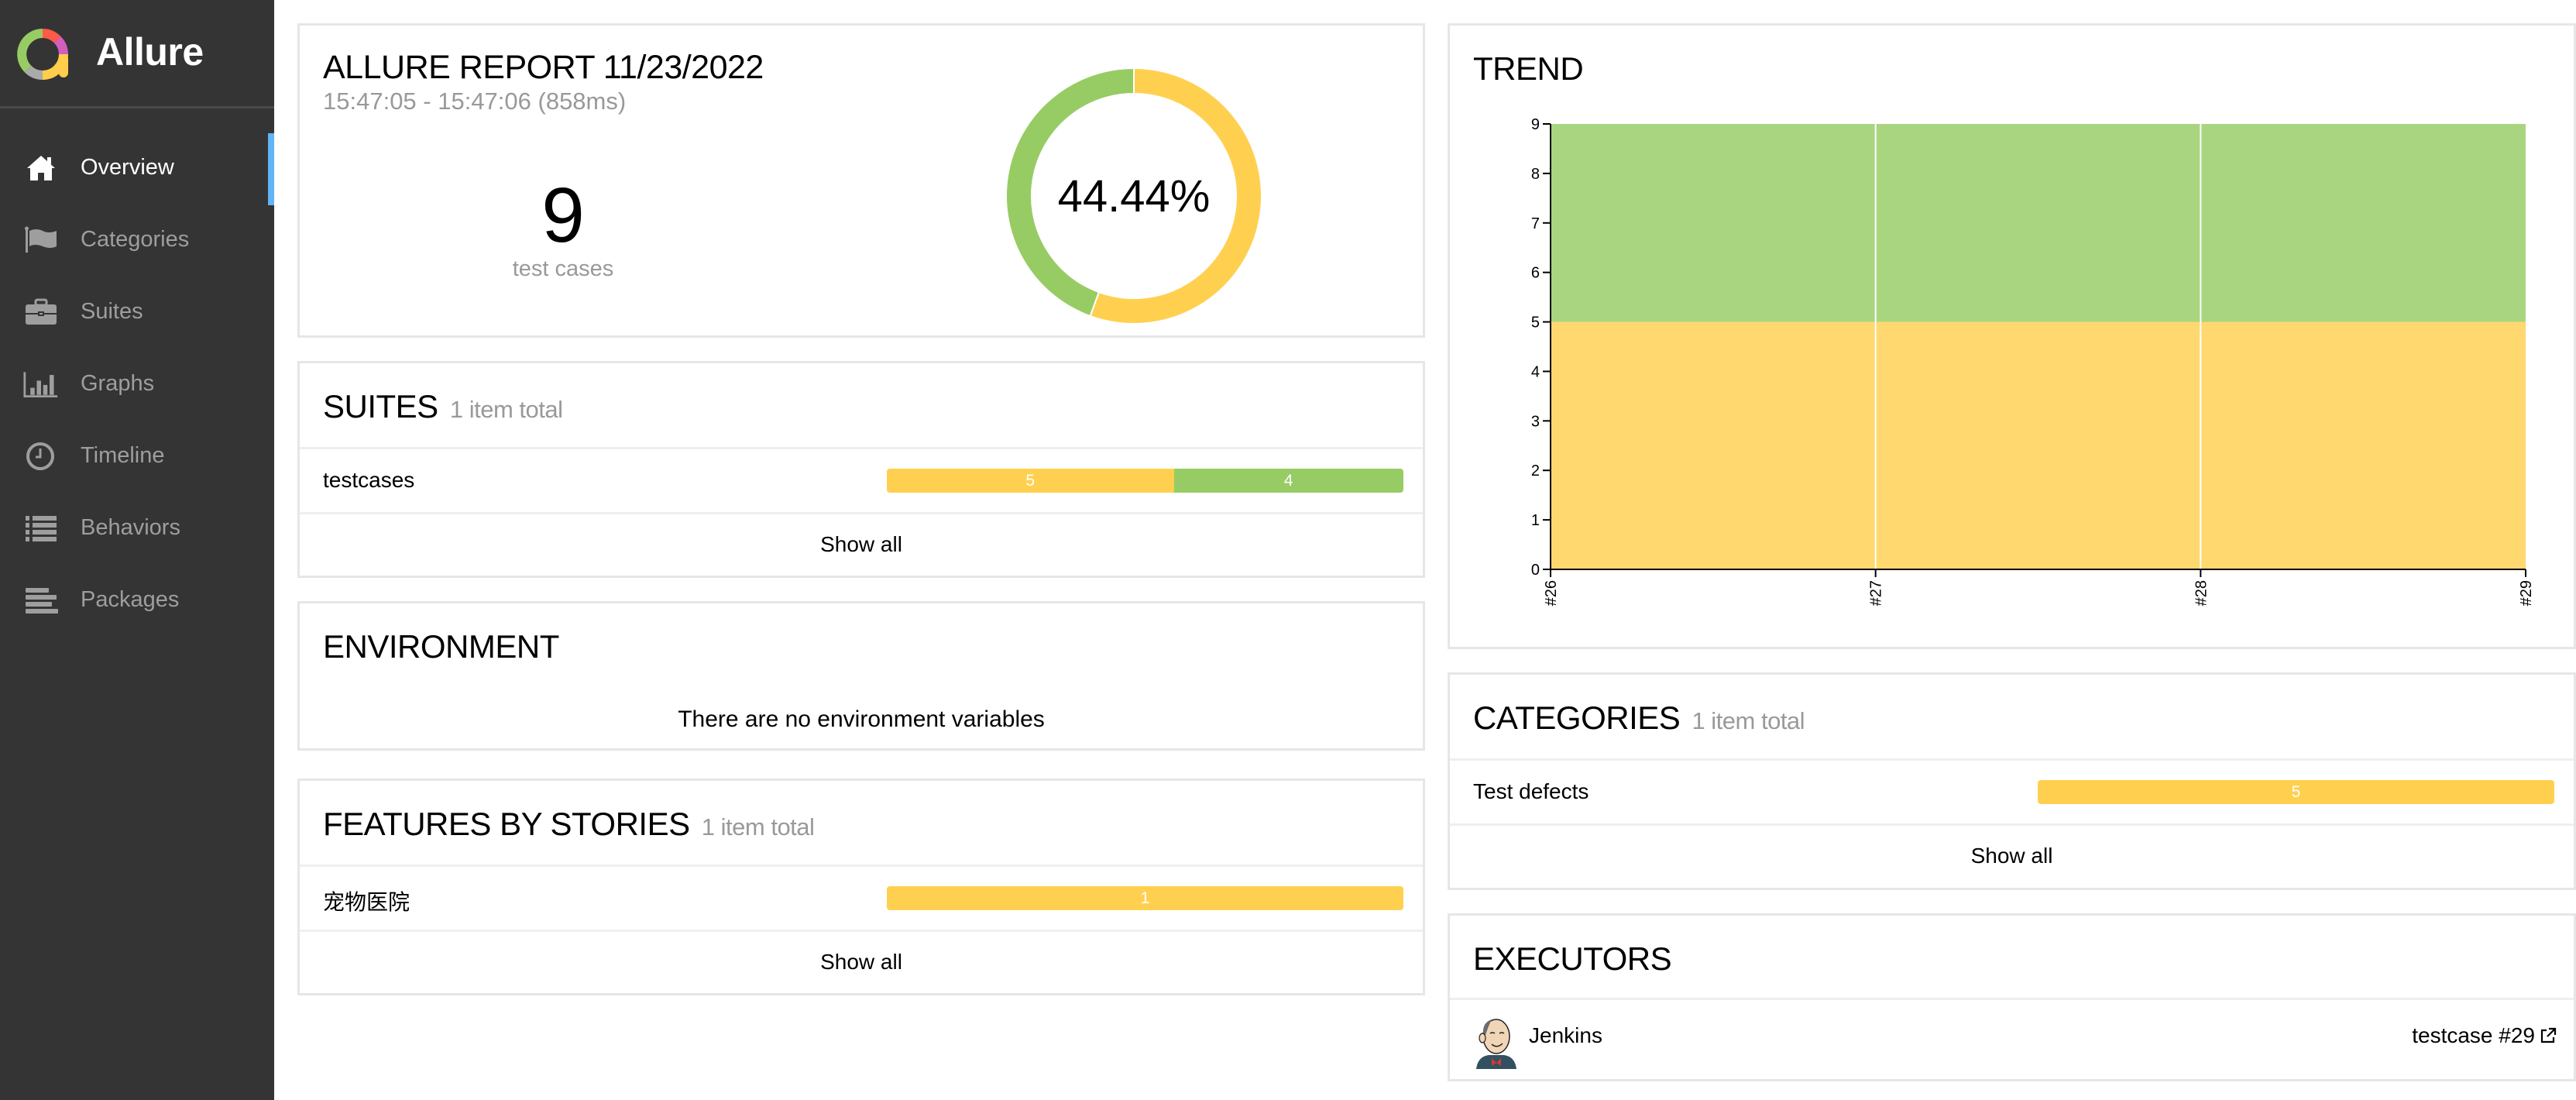  What do you see at coordinates (563, 268) in the screenshot?
I see `total-test-label: test cases` at bounding box center [563, 268].